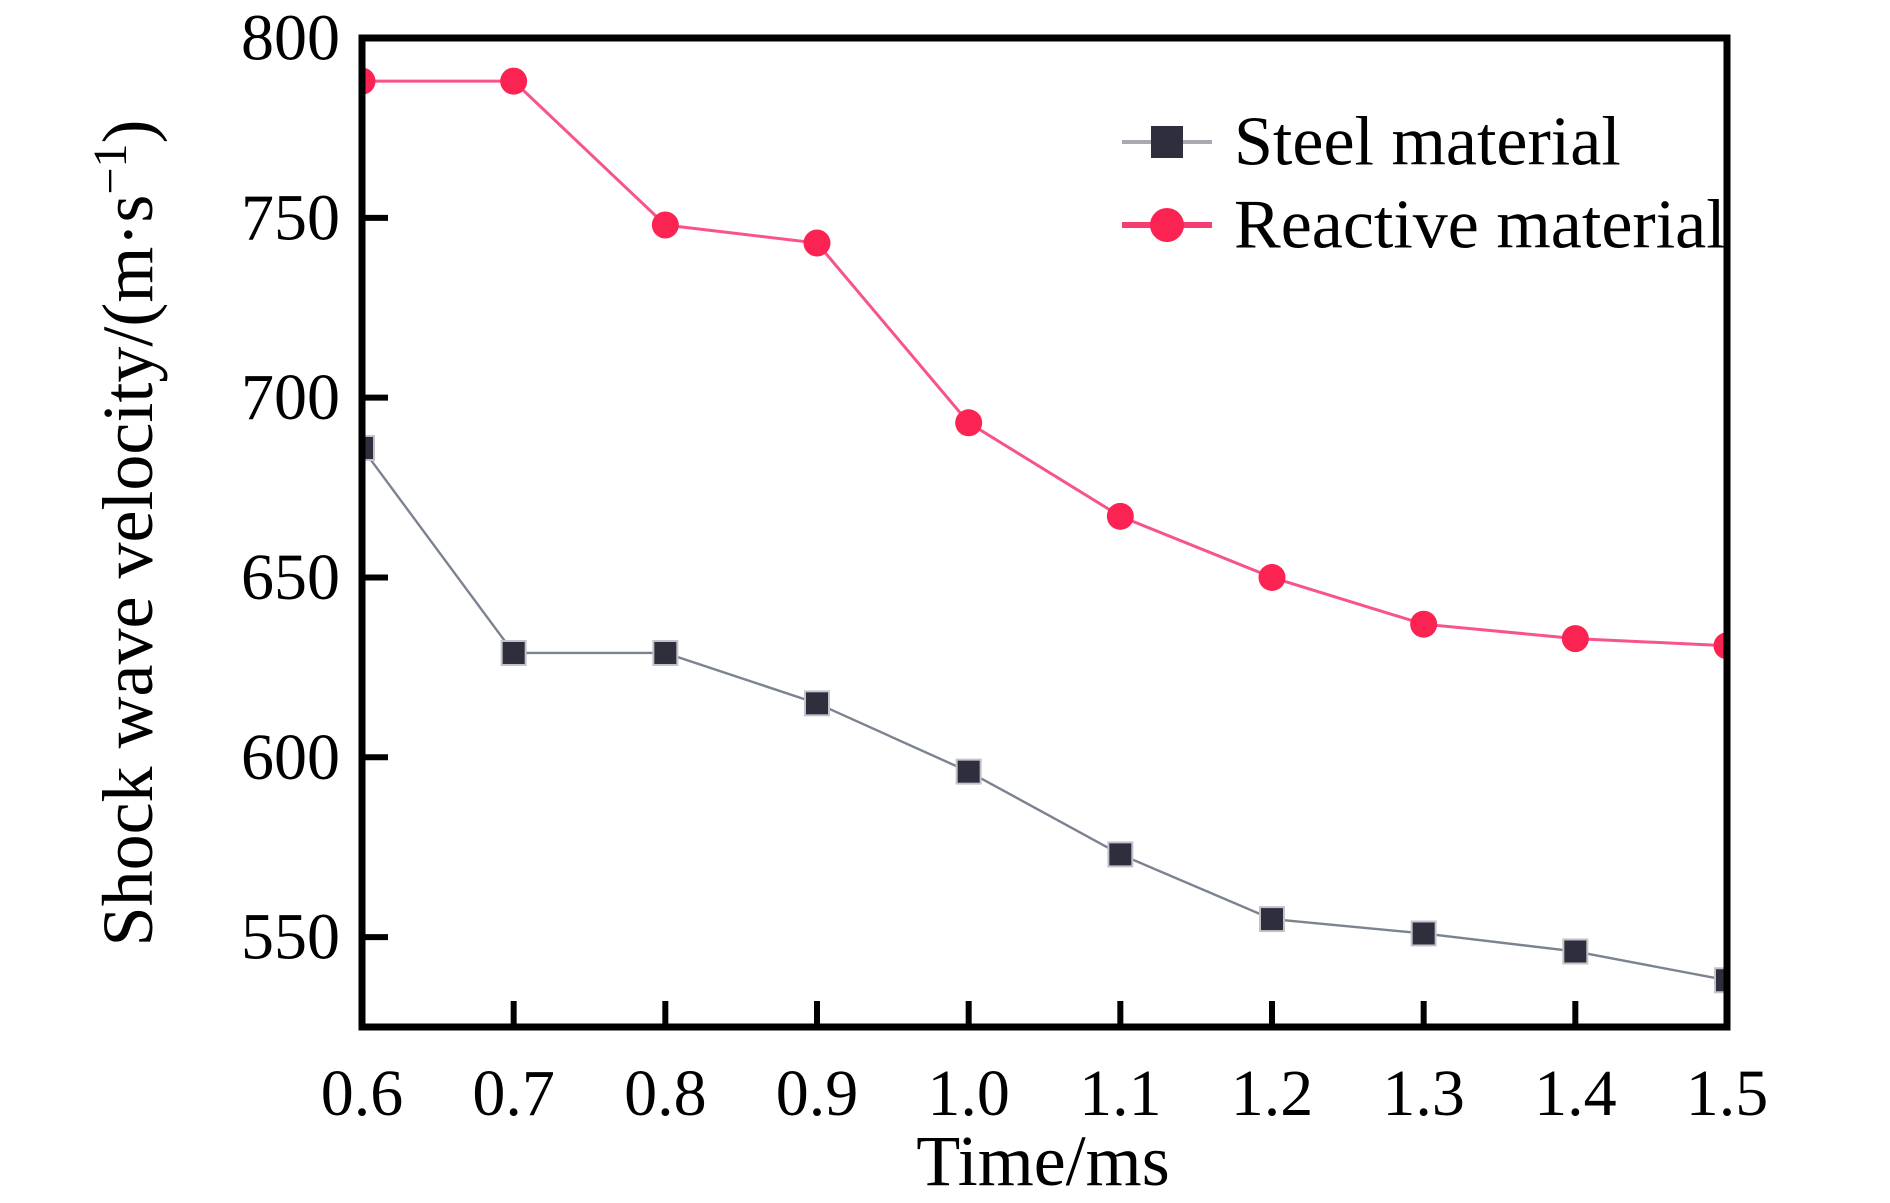 The width and height of the screenshot is (1890, 1203). What do you see at coordinates (1480, 225) in the screenshot?
I see `legend-label-reactive: Reactive material` at bounding box center [1480, 225].